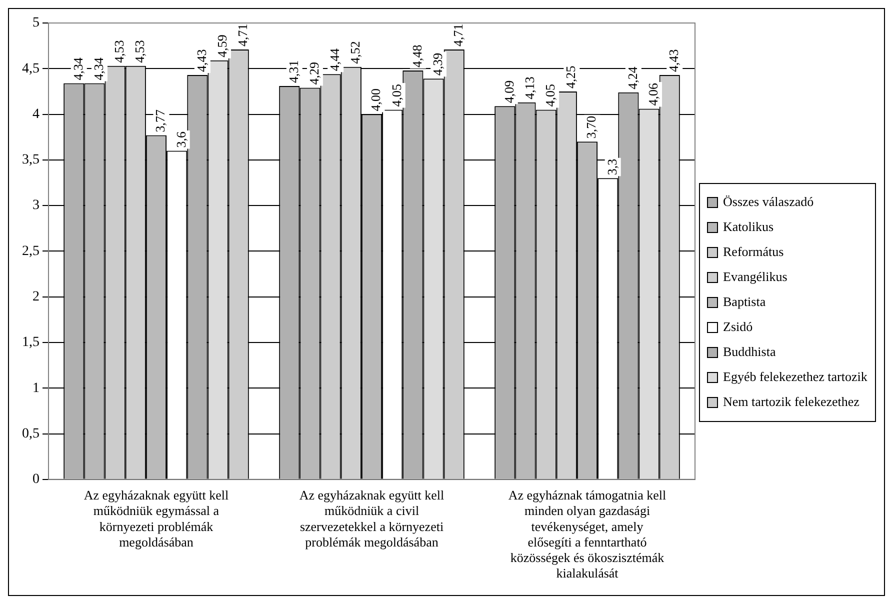 The image size is (893, 604). I want to click on legend-label: Összes válaszadó, so click(768, 202).